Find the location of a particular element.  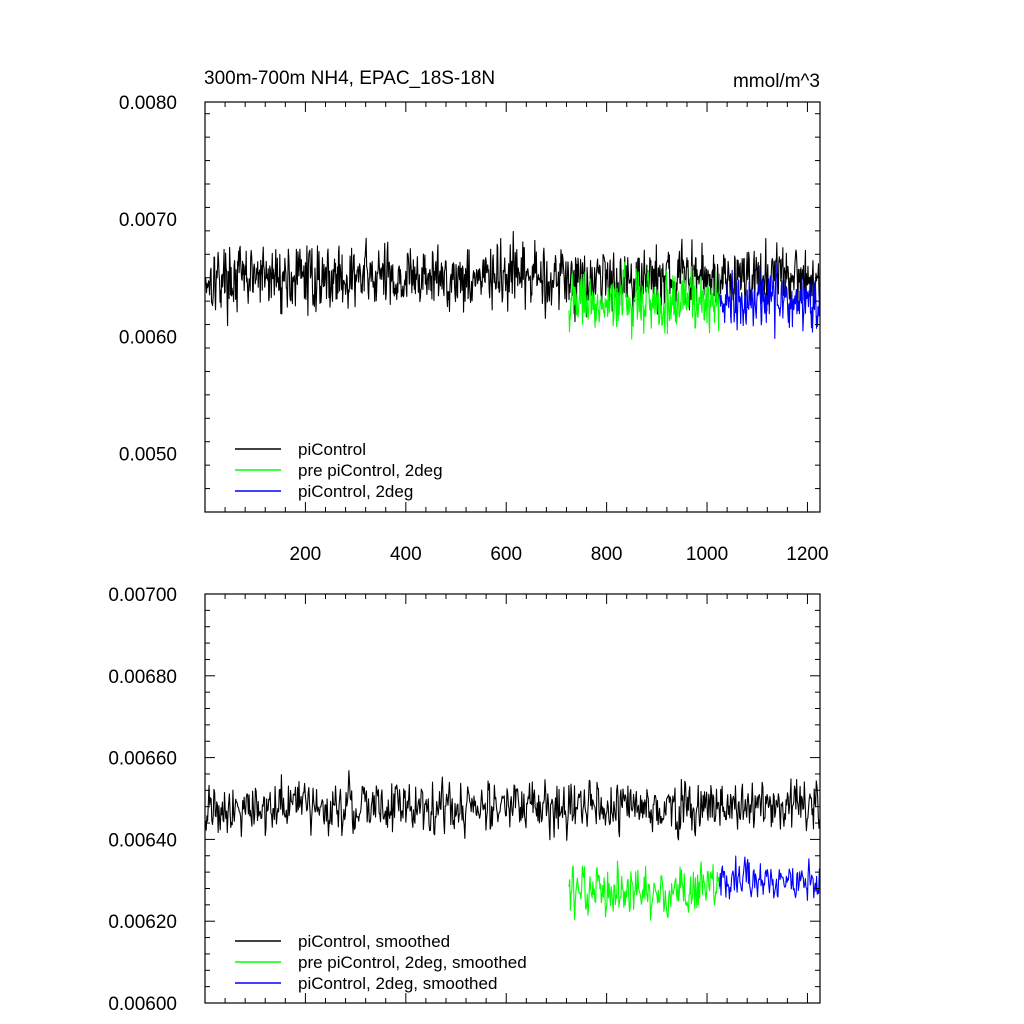

y-tick-label: 0.00660 is located at coordinates (142, 759).